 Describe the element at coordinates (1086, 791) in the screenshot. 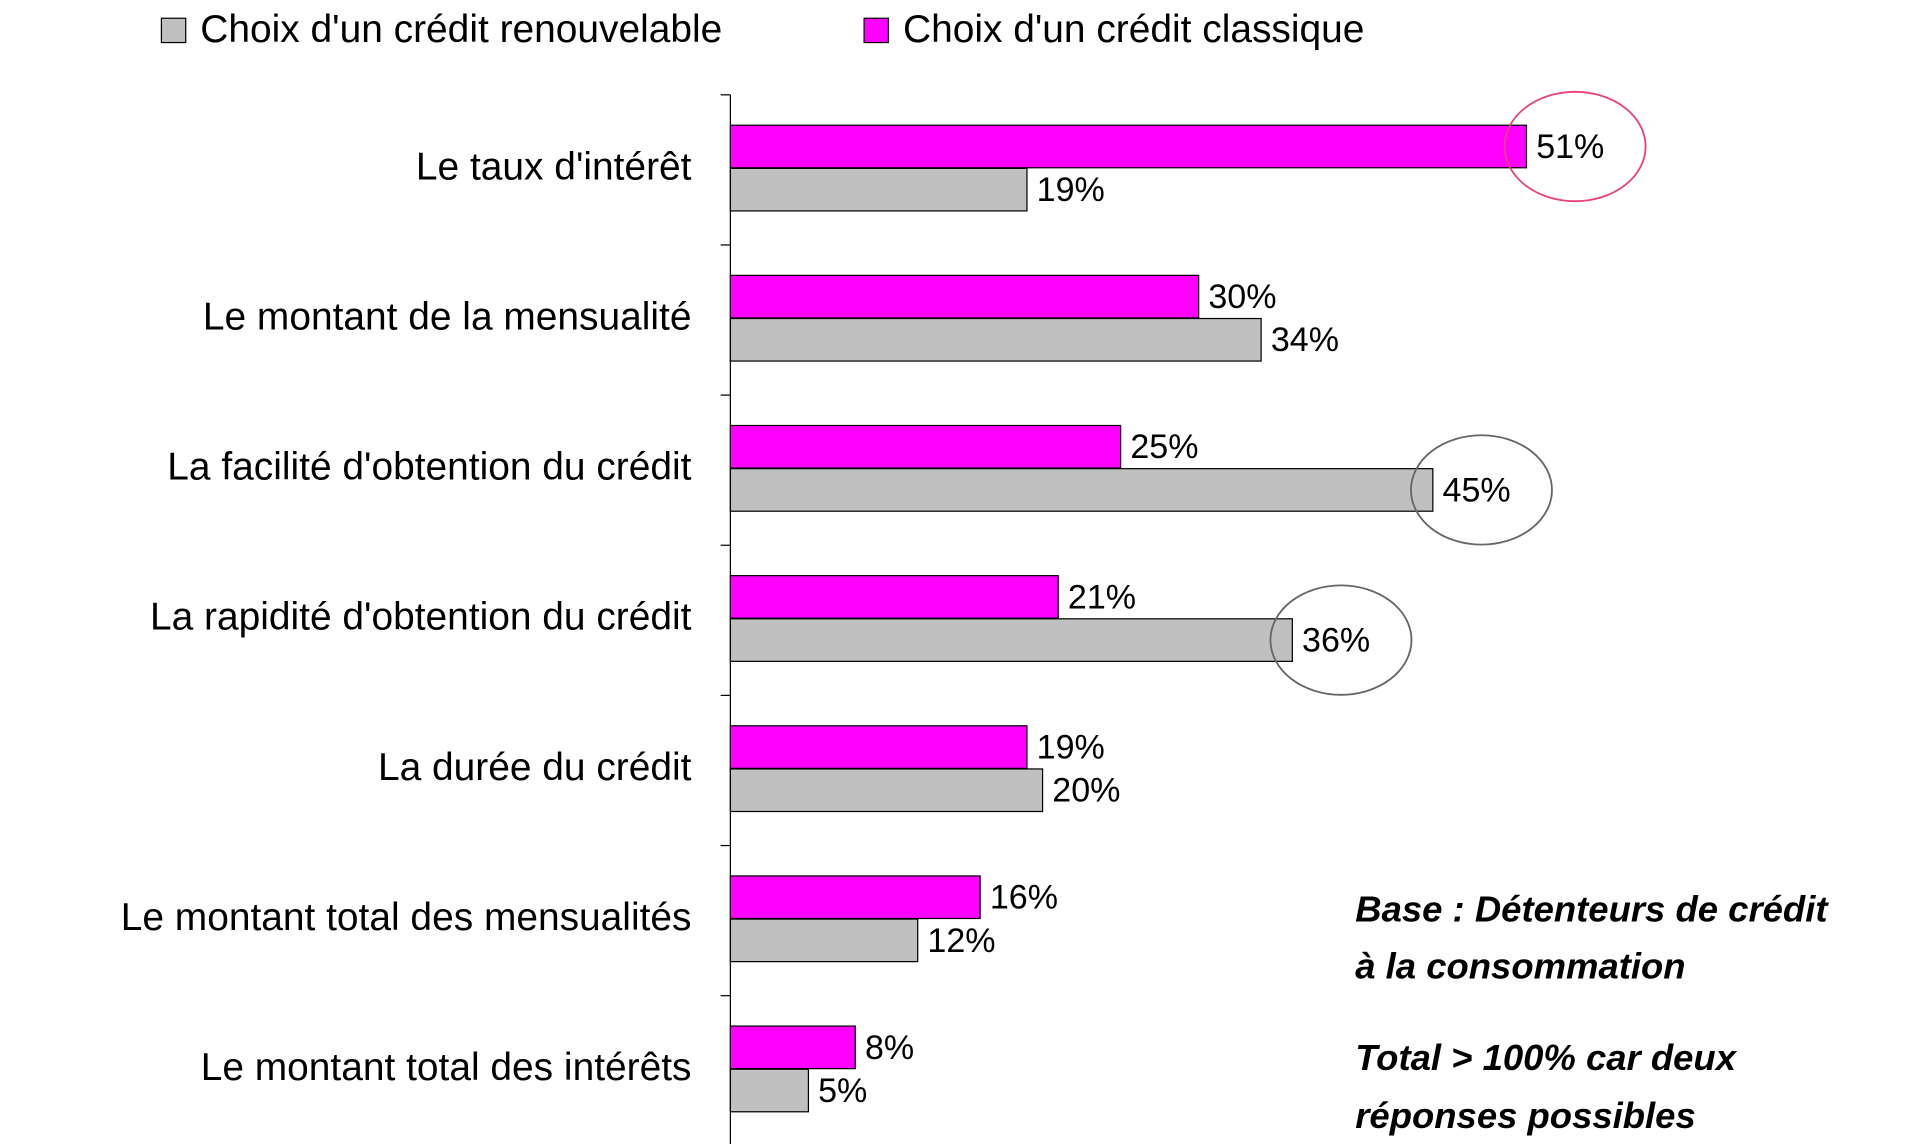

I see `value-label: 20%` at that location.